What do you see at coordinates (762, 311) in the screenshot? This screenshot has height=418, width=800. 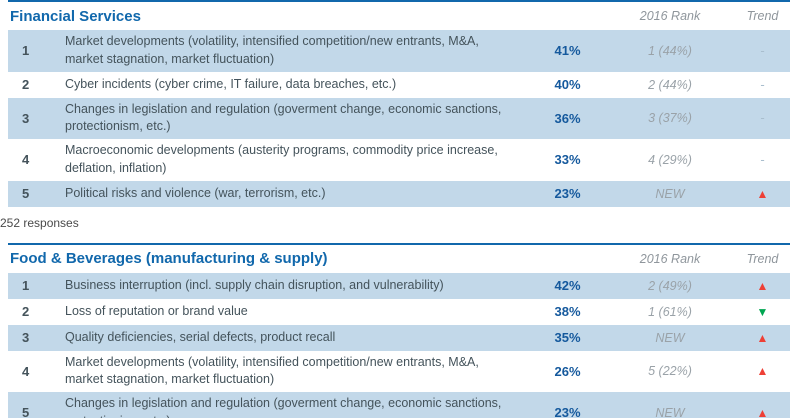 I see `trend-down-icon: ▼` at bounding box center [762, 311].